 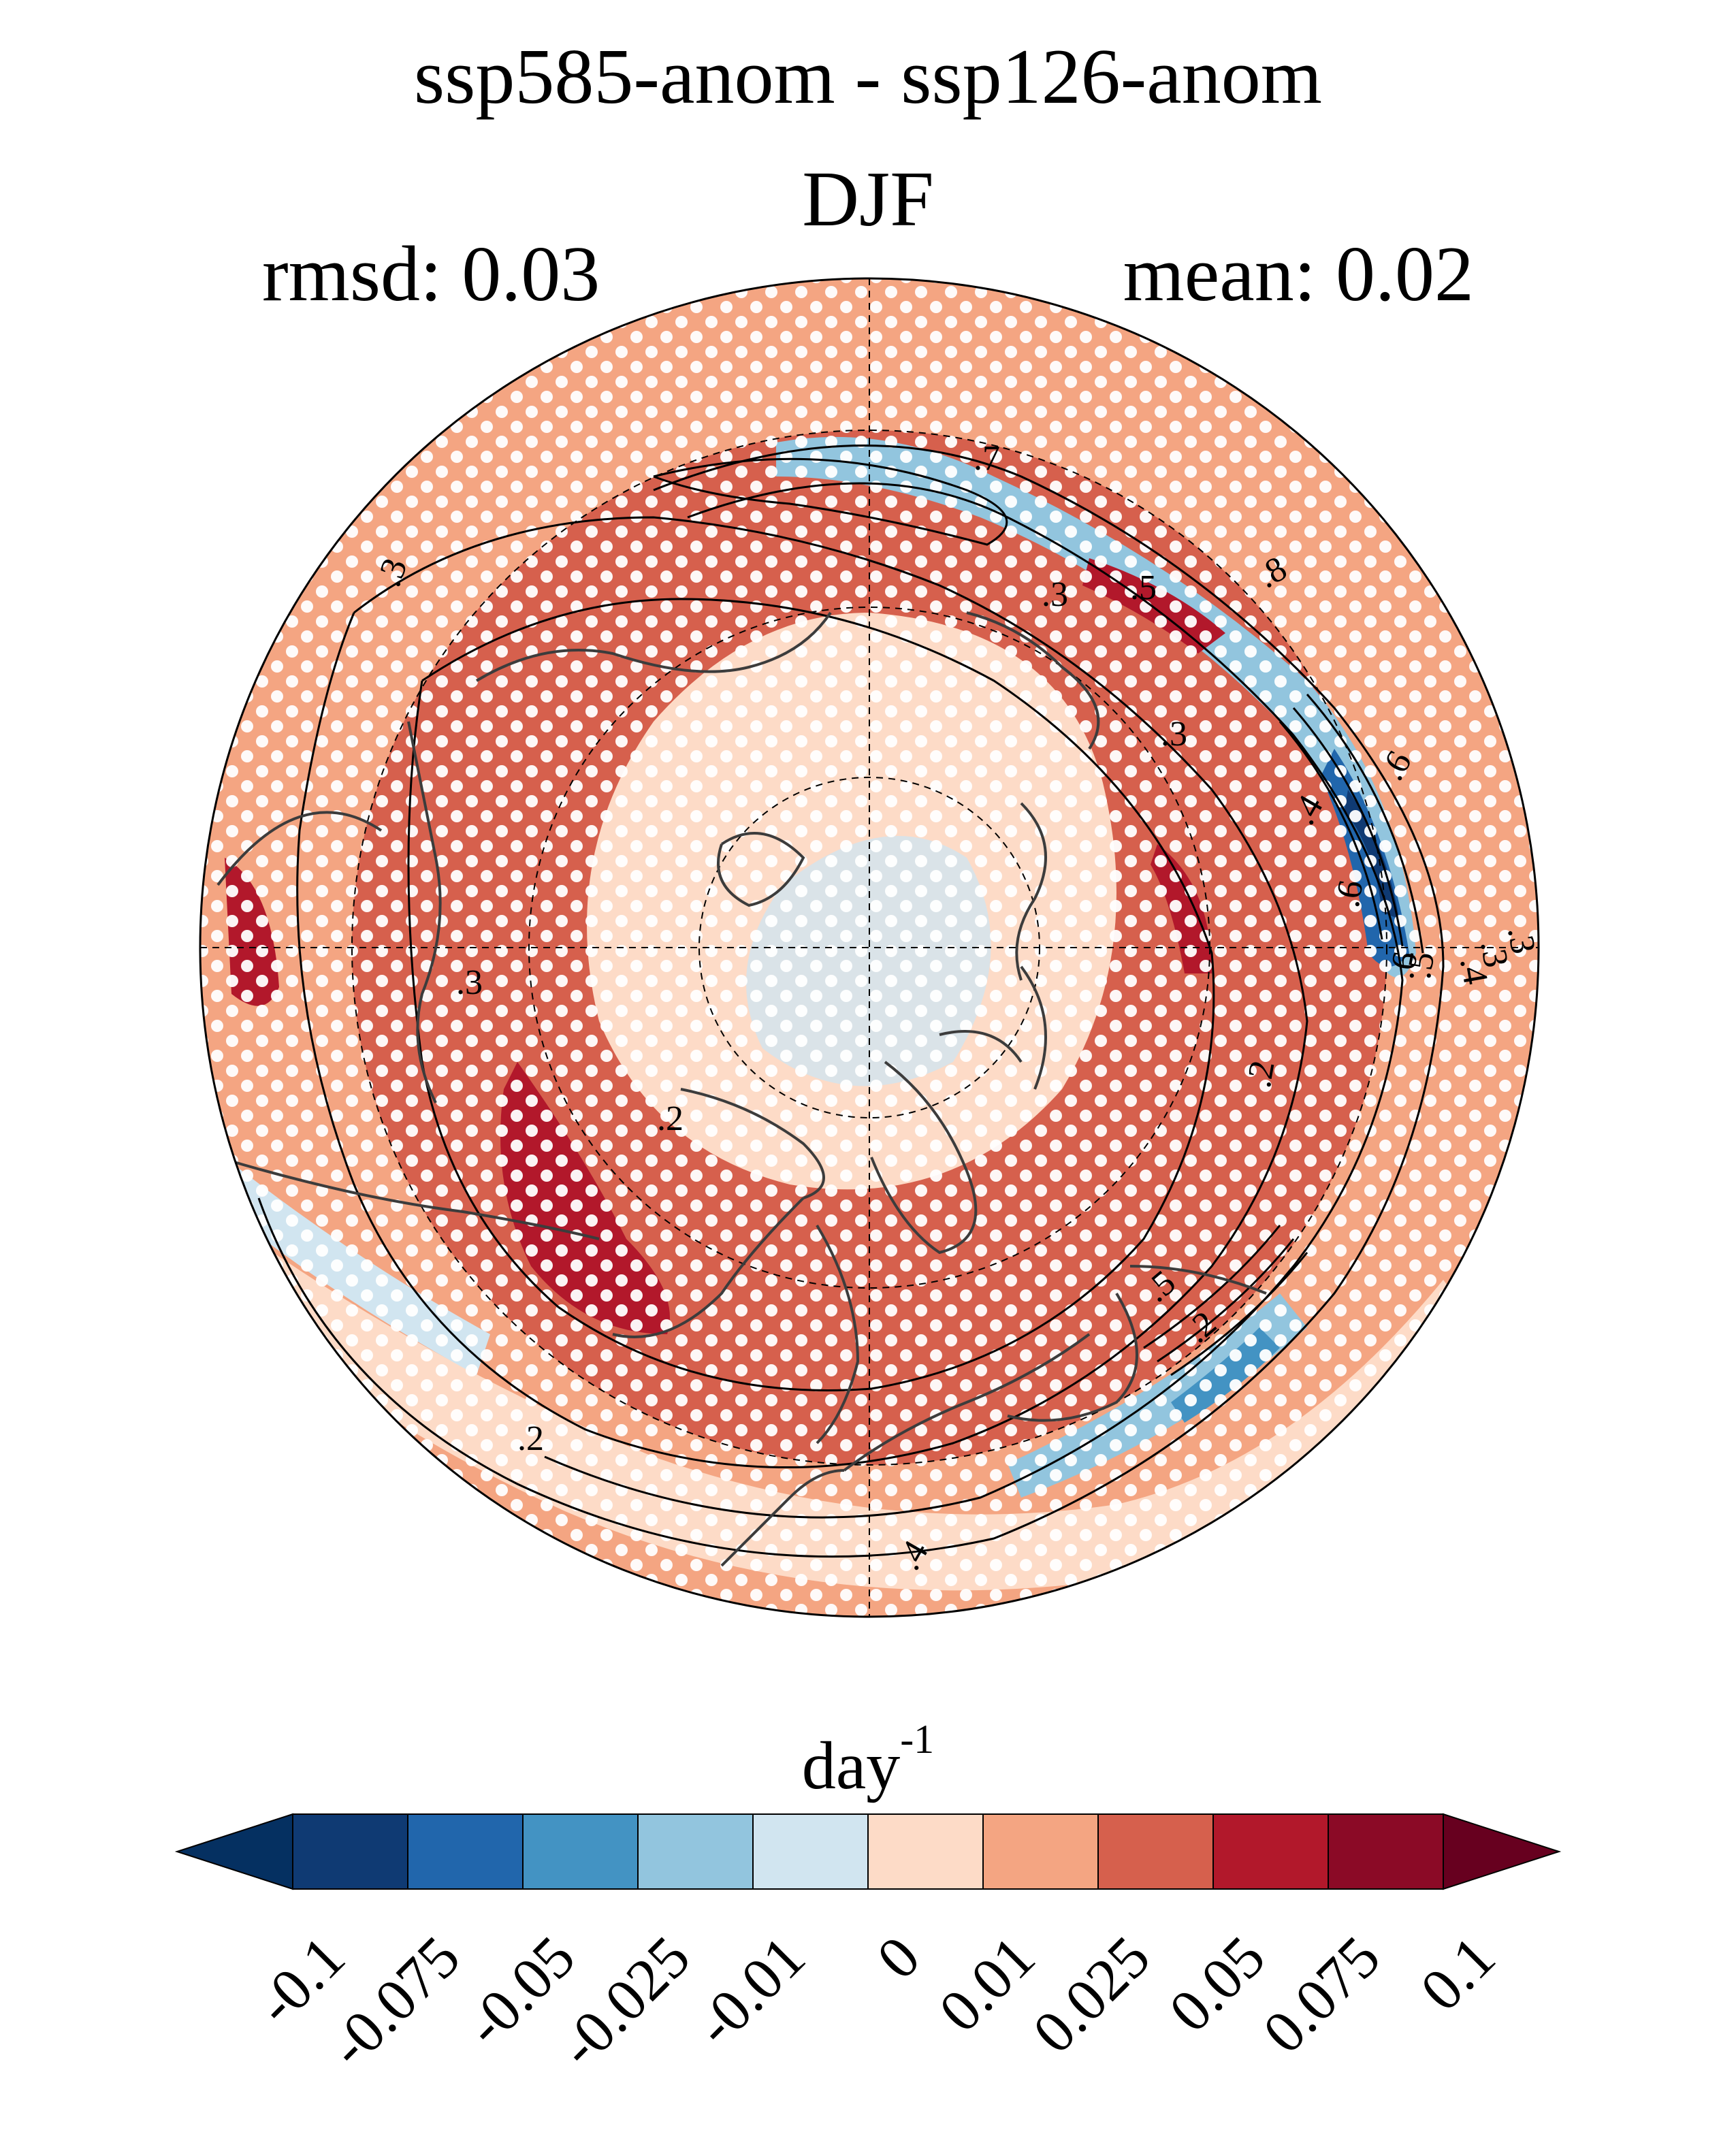 I want to click on contour-label: .4, so click(x=1474, y=970).